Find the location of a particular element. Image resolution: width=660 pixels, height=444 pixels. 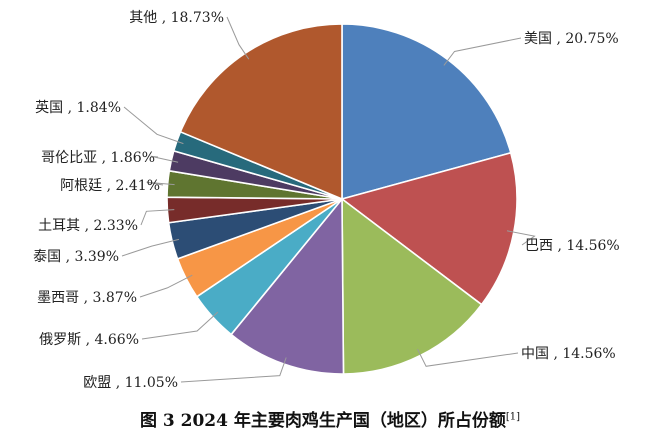

figure-caption: 图 3 2024 年主要肉鸡生产国（地区）所占份额[1] is located at coordinates (330, 418).